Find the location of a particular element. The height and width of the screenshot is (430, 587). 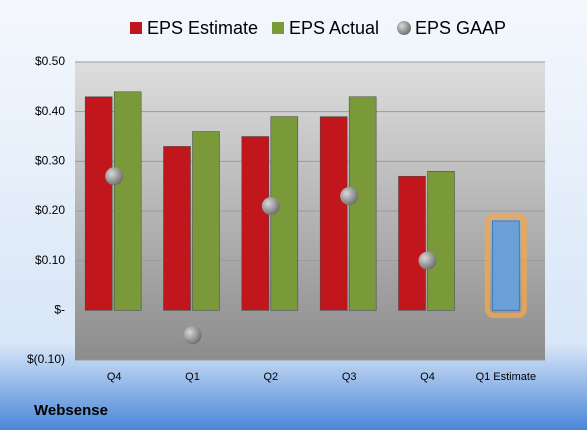

y-tick-label: $0.20 is located at coordinates (50, 210).